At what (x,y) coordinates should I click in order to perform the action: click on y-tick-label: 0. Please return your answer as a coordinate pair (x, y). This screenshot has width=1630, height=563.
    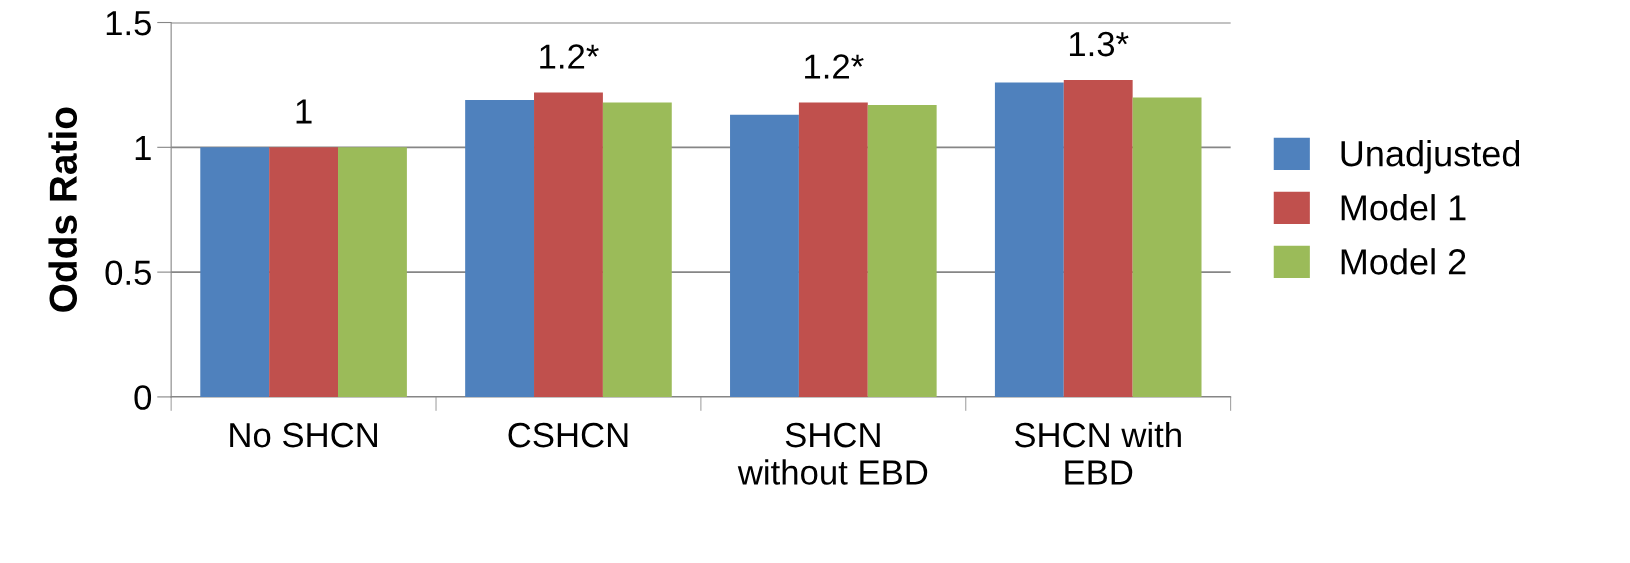
    Looking at the image, I should click on (143, 397).